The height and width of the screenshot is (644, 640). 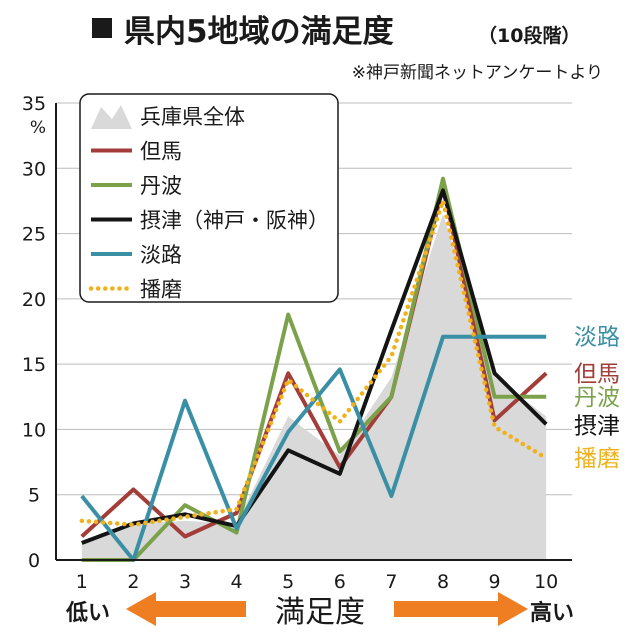 I want to click on x-tick-label: 4, so click(x=237, y=582).